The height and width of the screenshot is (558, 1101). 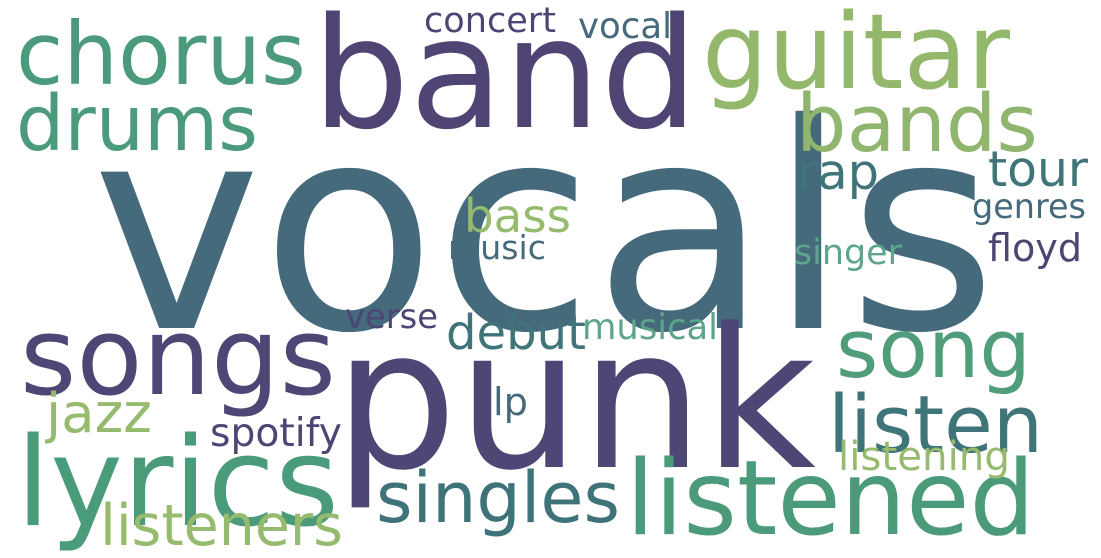 What do you see at coordinates (516, 332) in the screenshot?
I see `word-debut: debut` at bounding box center [516, 332].